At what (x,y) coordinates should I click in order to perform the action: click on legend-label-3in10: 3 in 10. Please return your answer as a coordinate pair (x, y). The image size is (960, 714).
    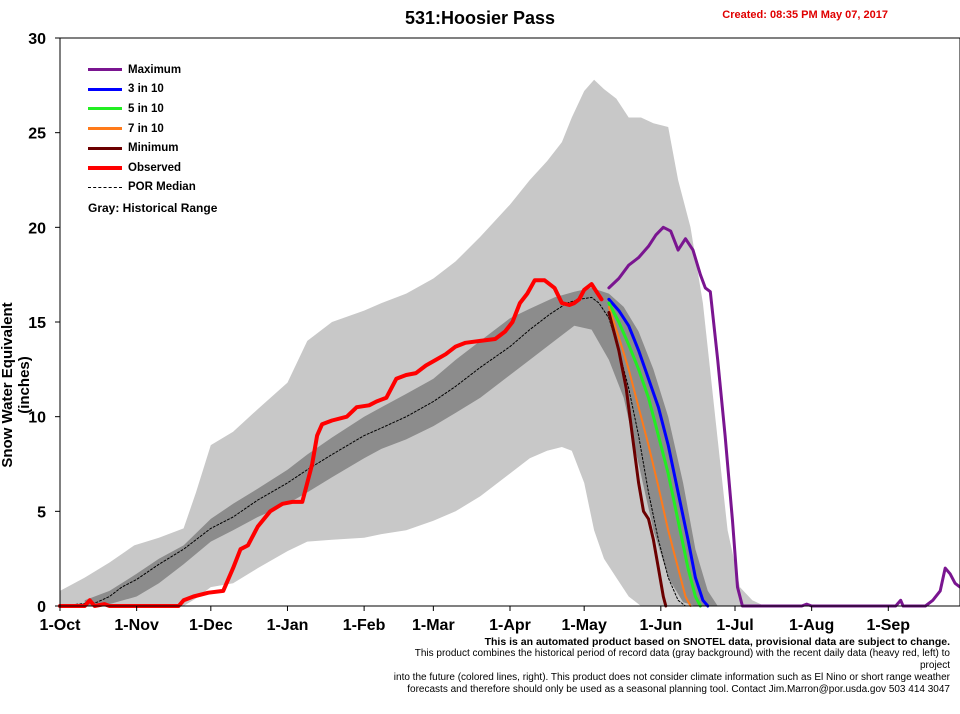
    Looking at the image, I should click on (146, 89).